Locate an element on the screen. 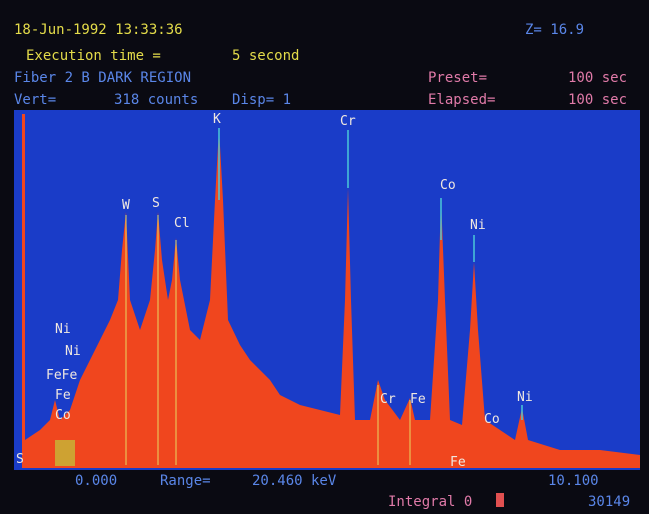  end-energy: 10.100 is located at coordinates (573, 481).